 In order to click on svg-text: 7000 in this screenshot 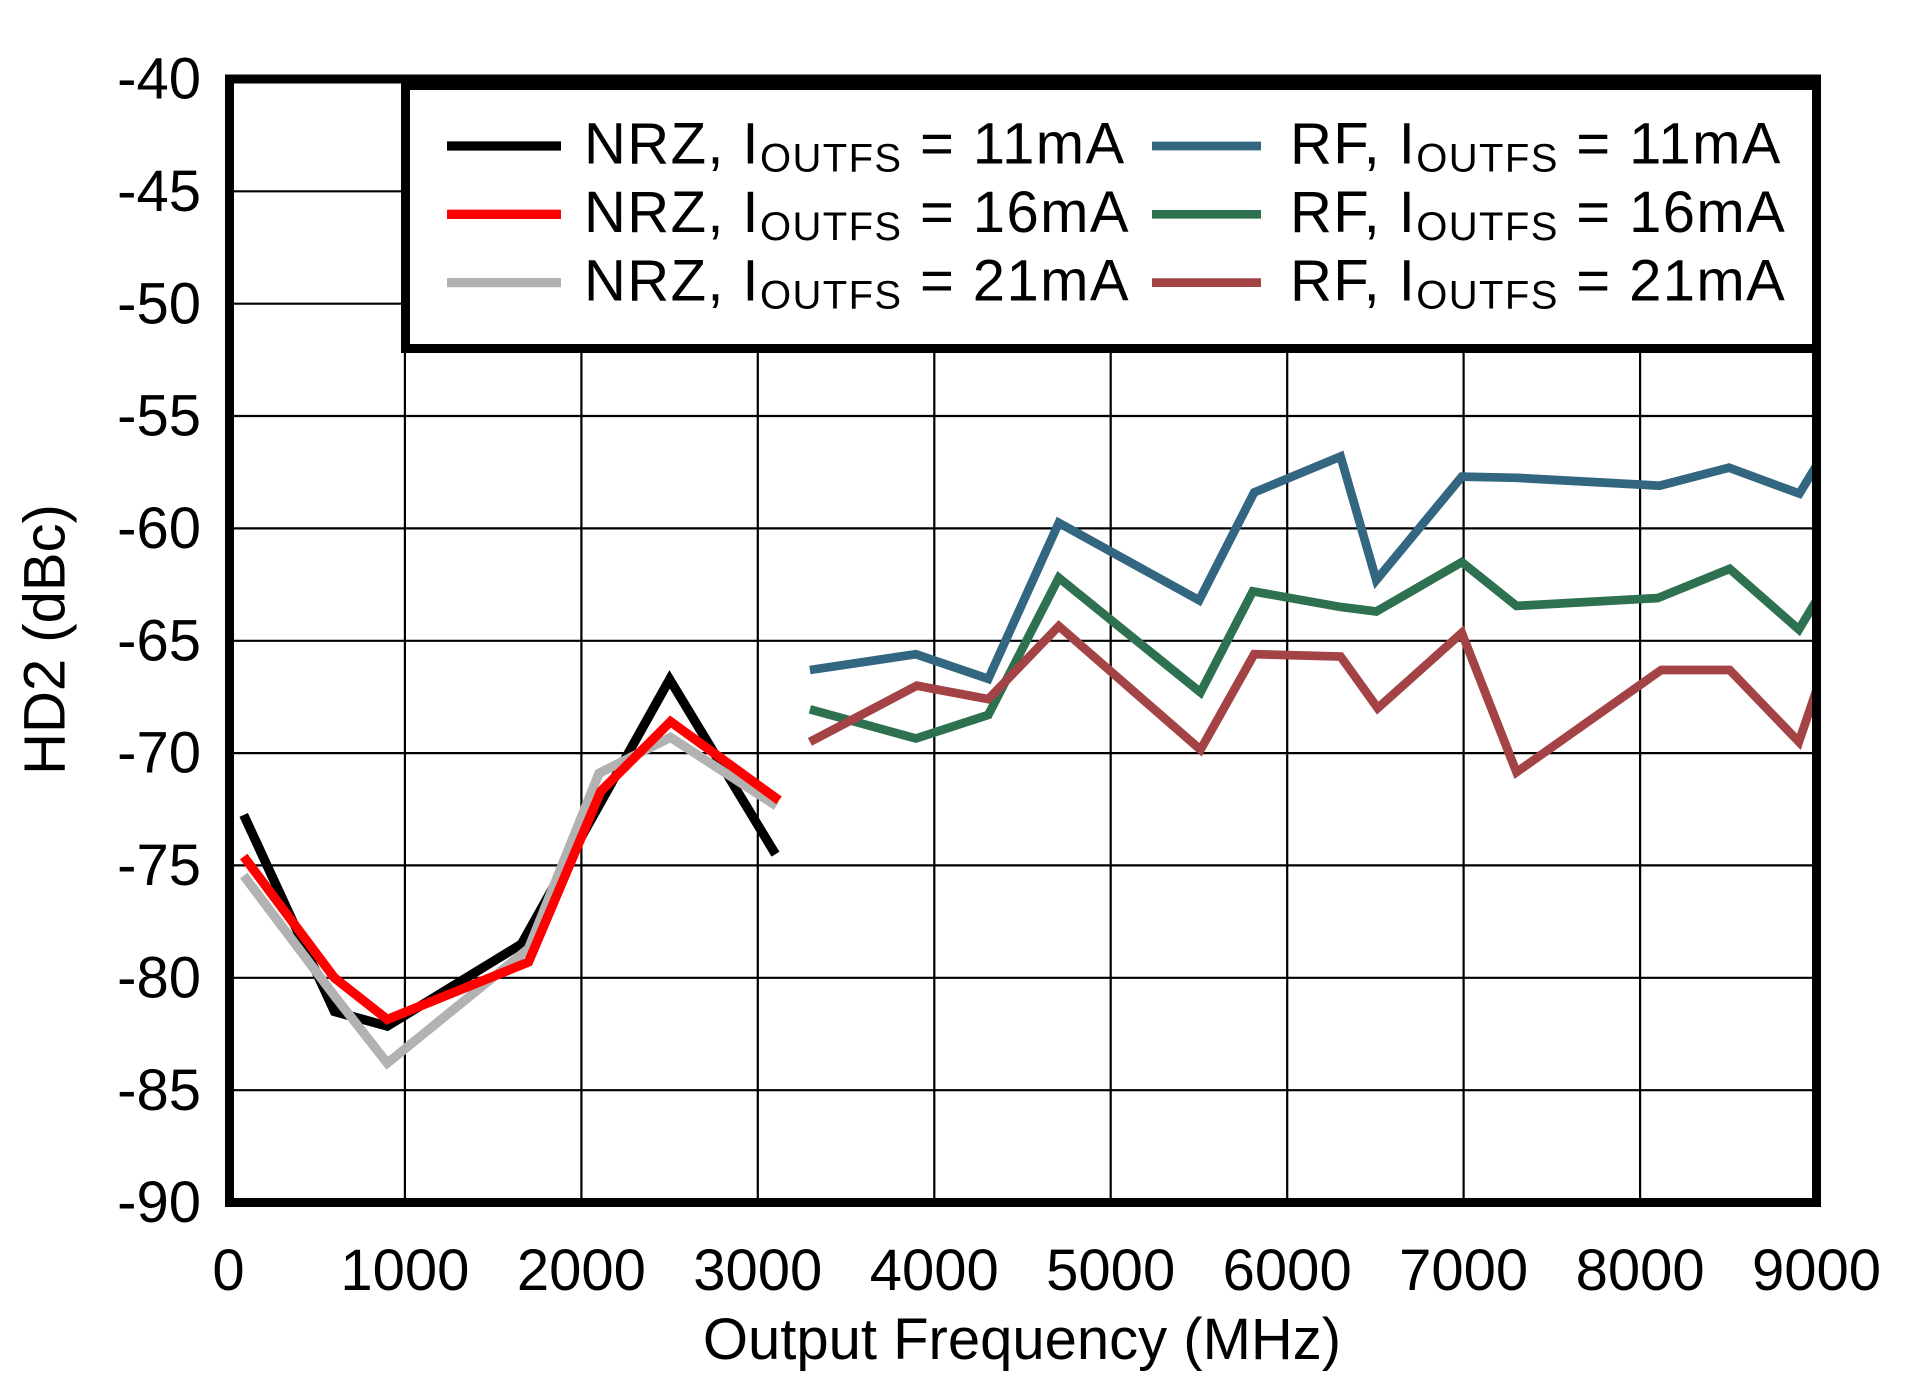, I will do `click(1463, 1270)`.